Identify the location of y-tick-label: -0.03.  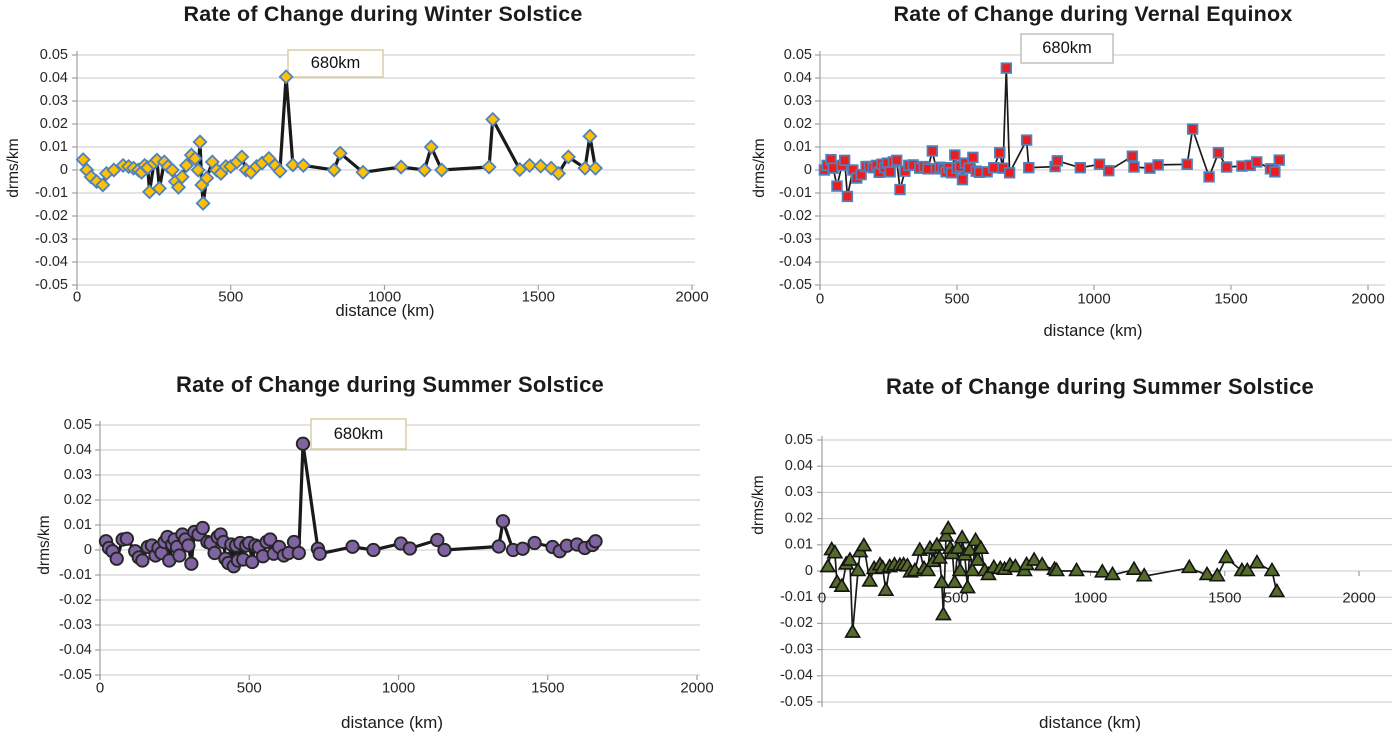
(795, 239).